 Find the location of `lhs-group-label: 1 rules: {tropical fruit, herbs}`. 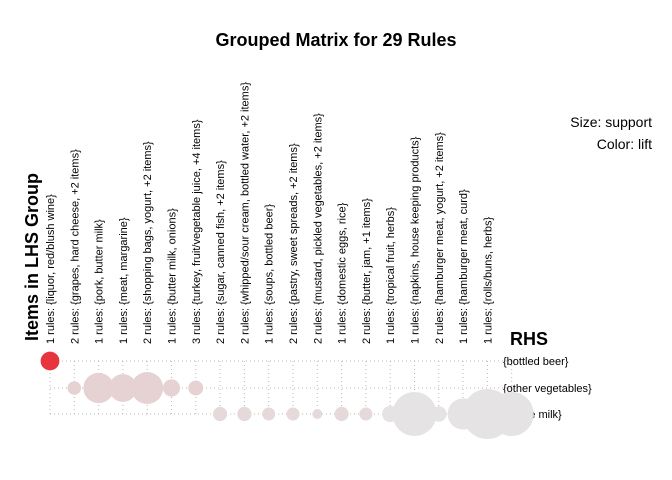

lhs-group-label: 1 rules: {tropical fruit, herbs} is located at coordinates (391, 275).